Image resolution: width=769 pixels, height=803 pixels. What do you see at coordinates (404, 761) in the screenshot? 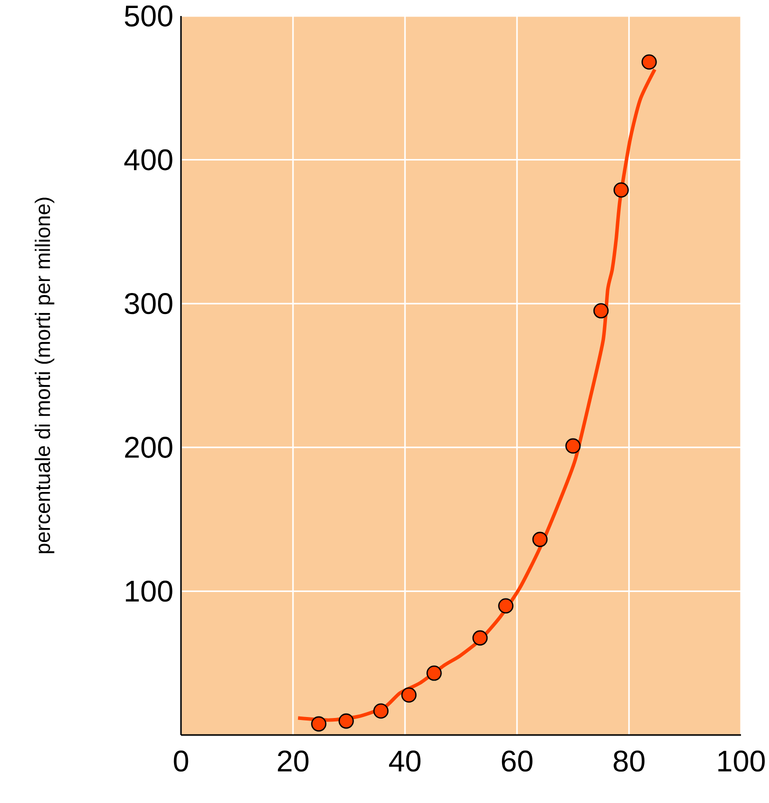
I see `x-tick-label: 40` at bounding box center [404, 761].